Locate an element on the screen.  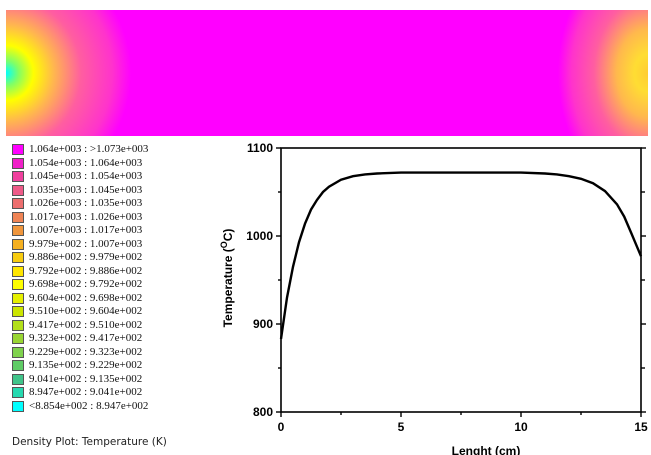
legend-item: 9.510e+002 : 9.604e+002 is located at coordinates (117, 312).